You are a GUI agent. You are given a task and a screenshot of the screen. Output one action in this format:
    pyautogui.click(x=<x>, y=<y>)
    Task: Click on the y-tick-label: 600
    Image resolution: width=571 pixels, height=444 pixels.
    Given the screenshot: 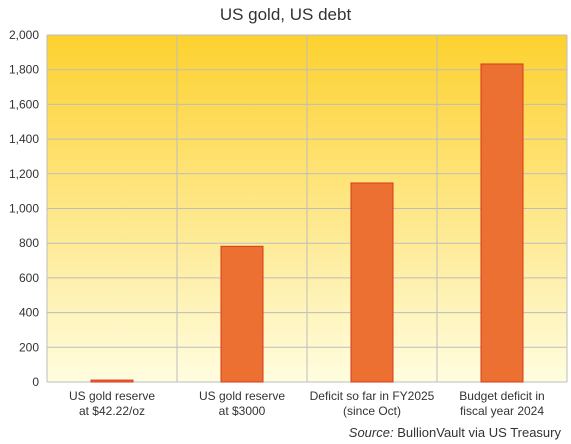 What is the action you would take?
    pyautogui.click(x=29, y=278)
    